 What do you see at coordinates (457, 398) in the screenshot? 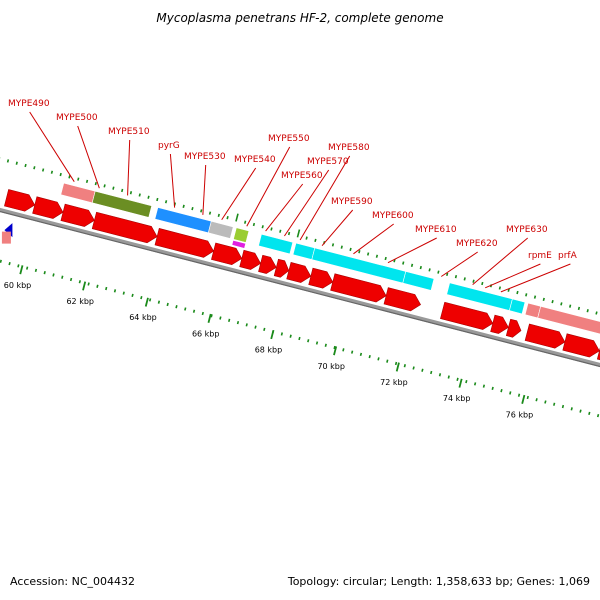
I see `kbp-label: 74 kbp` at bounding box center [457, 398].